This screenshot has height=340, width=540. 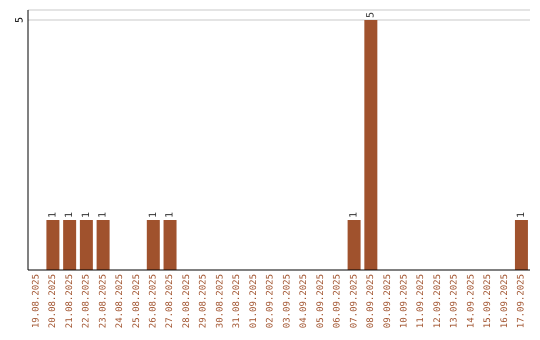 What do you see at coordinates (220, 301) in the screenshot?
I see `x-tick-label: 30.08.2025` at bounding box center [220, 301].